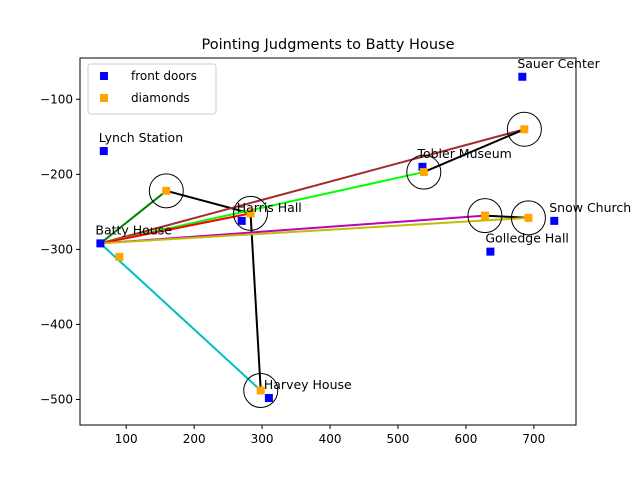 This screenshot has height=478, width=640. What do you see at coordinates (164, 76) in the screenshot?
I see `legend-label: front doors` at bounding box center [164, 76].